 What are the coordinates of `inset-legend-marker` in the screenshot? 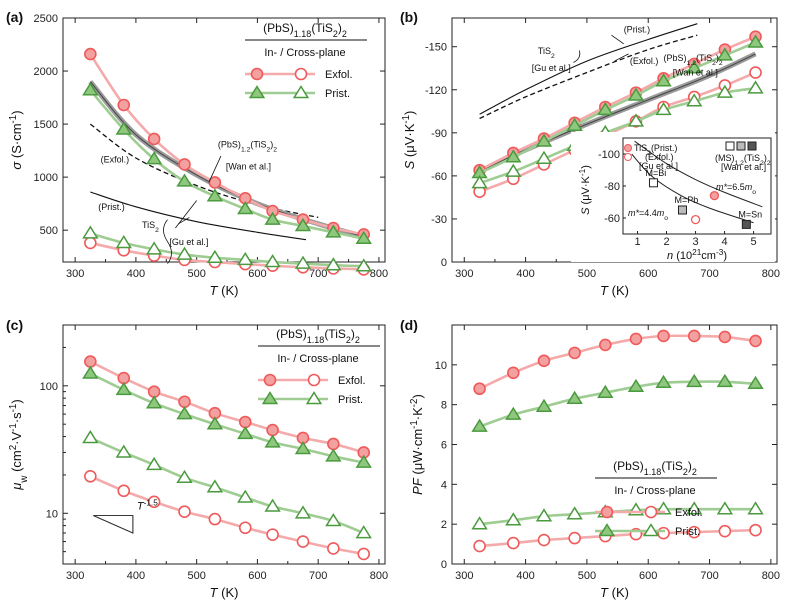 It's located at (628, 157).